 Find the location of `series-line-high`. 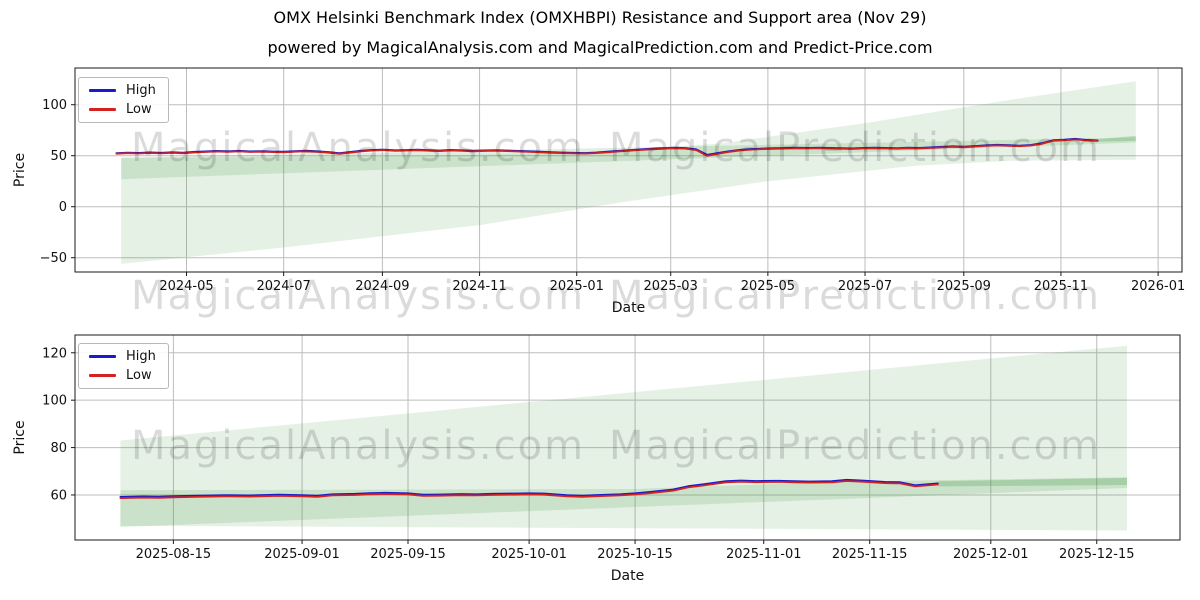

series-line-high is located at coordinates (529, 488).